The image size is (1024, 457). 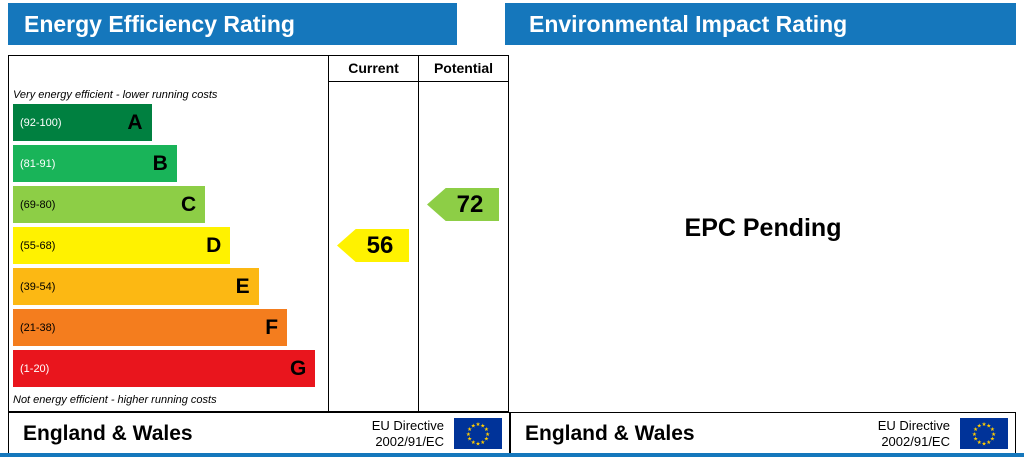 I want to click on band-bar-b: (81-91) B, so click(x=95, y=163).